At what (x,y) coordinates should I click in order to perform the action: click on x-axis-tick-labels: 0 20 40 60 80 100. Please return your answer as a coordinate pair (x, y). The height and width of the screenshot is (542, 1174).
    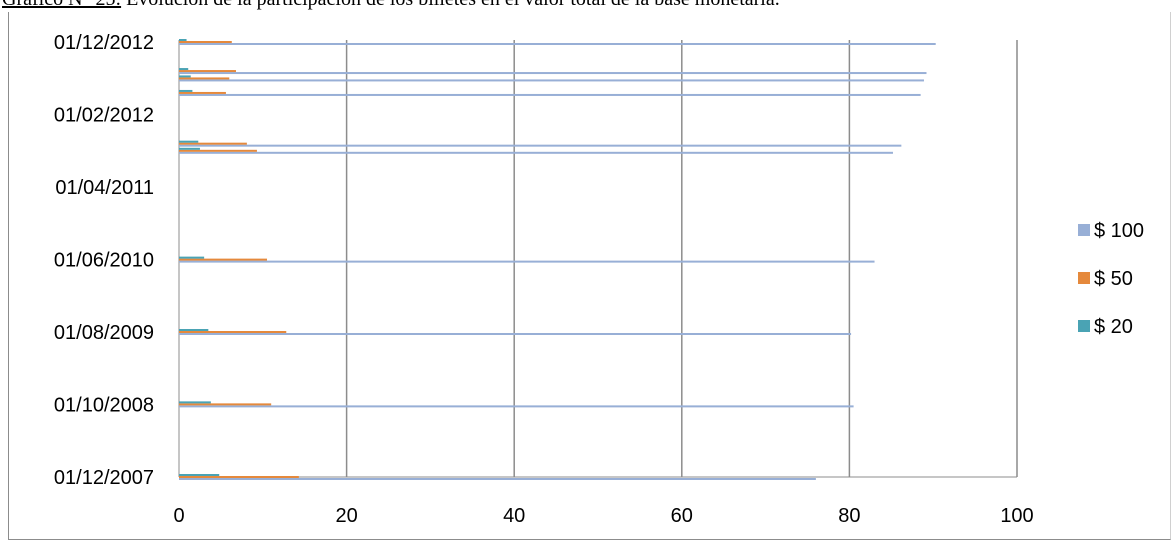
    Looking at the image, I should click on (603, 516).